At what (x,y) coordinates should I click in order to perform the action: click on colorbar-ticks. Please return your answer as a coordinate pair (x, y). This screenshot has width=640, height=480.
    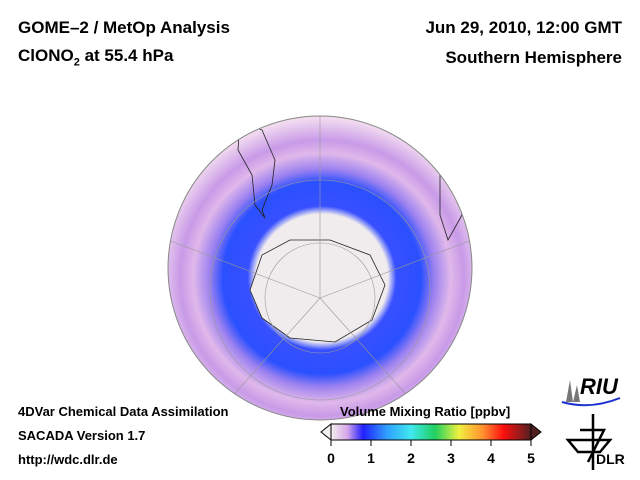
    Looking at the image, I should click on (431, 443).